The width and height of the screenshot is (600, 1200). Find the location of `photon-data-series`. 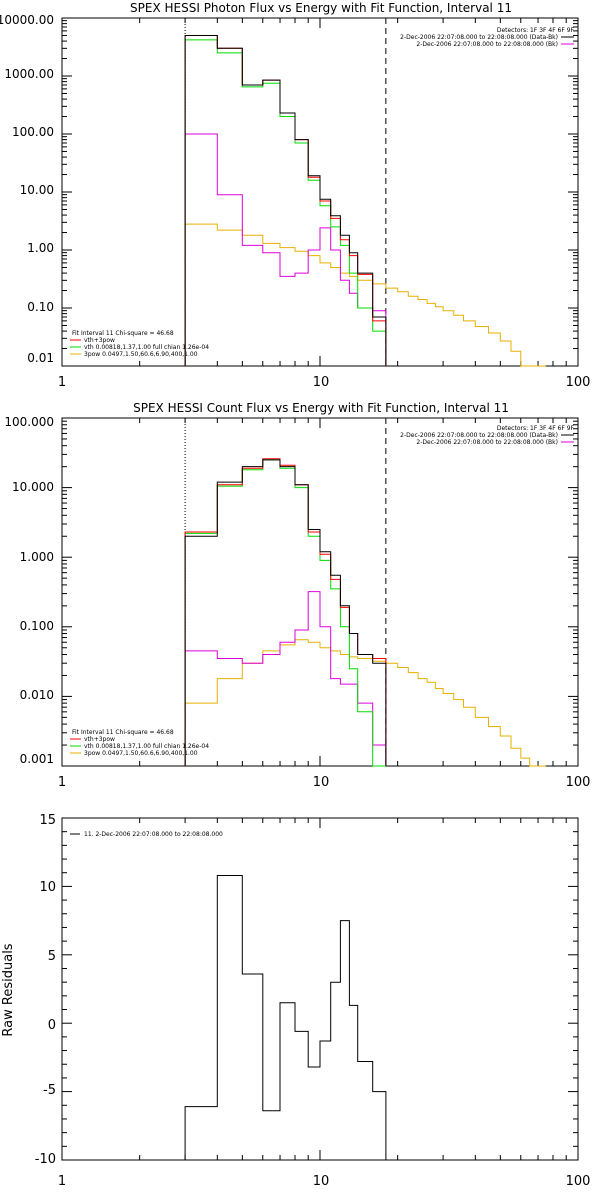

photon-data-series is located at coordinates (285, 200).